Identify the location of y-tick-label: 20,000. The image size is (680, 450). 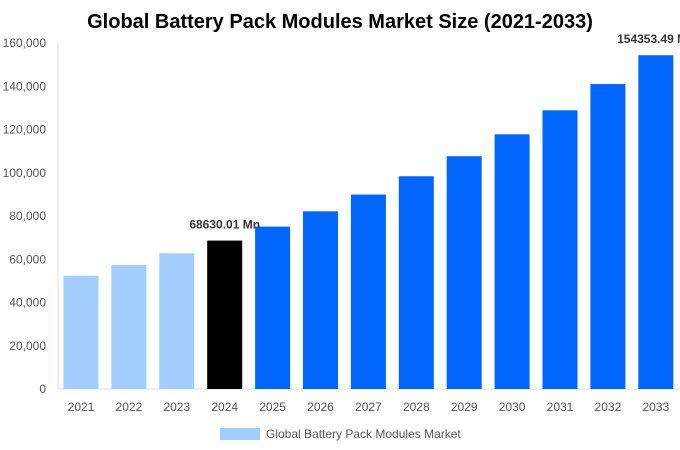
(27, 346).